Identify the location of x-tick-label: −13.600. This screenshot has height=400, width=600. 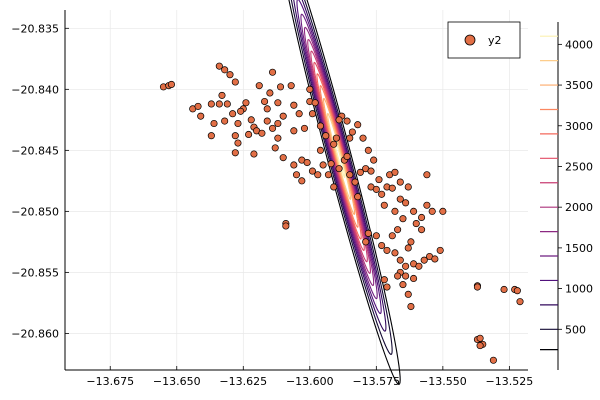
(310, 381).